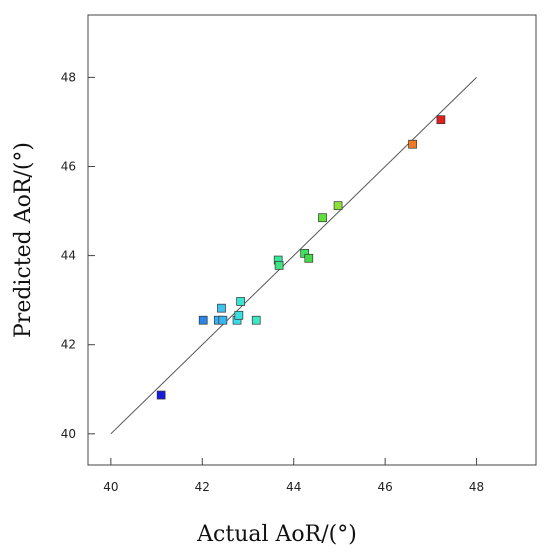  What do you see at coordinates (68, 166) in the screenshot?
I see `y-tick-label: 46` at bounding box center [68, 166].